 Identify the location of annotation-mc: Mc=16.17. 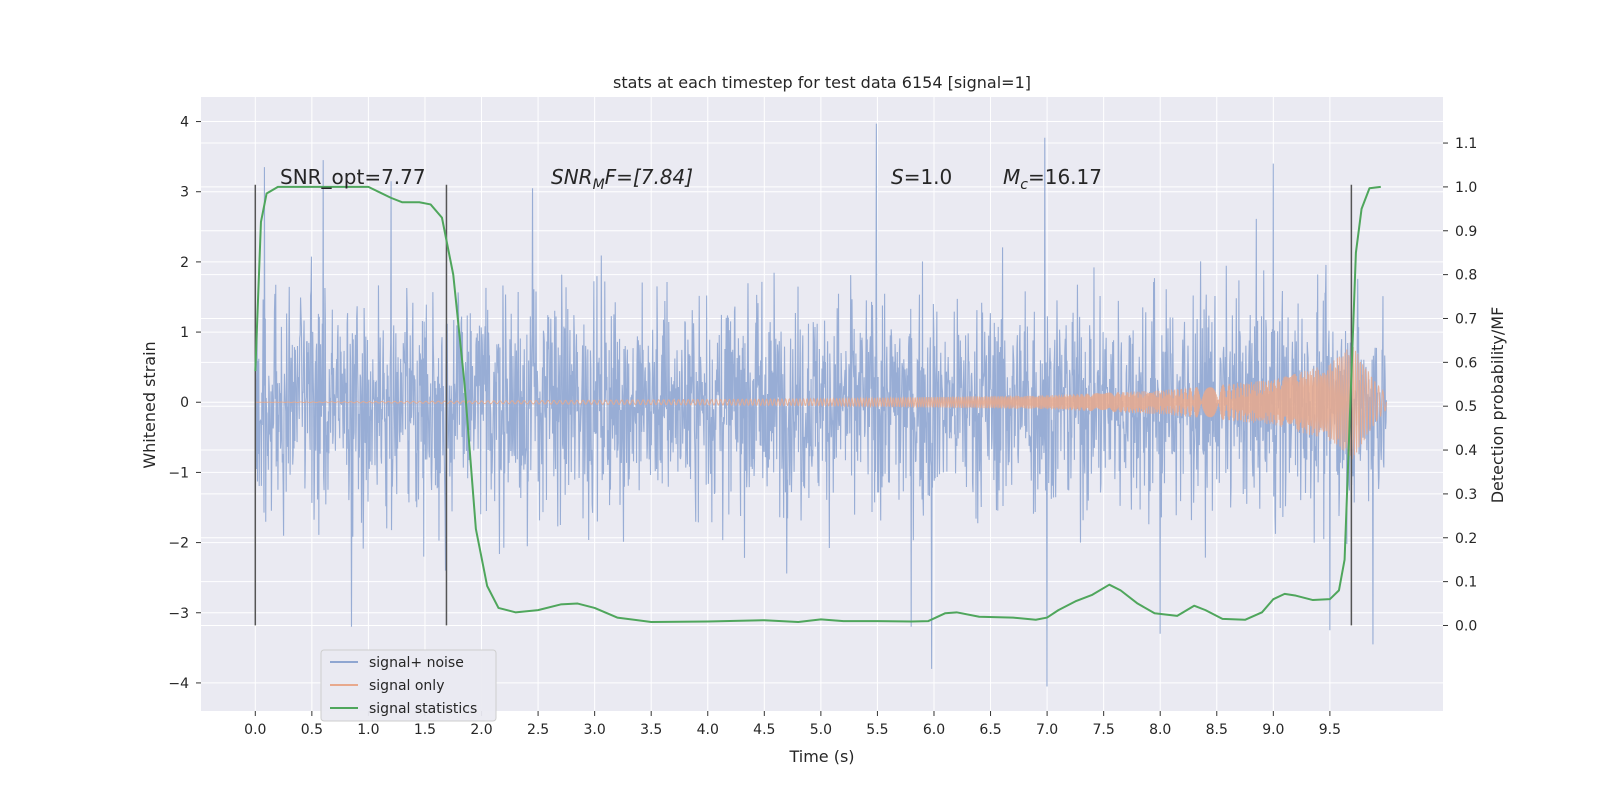
(1052, 179).